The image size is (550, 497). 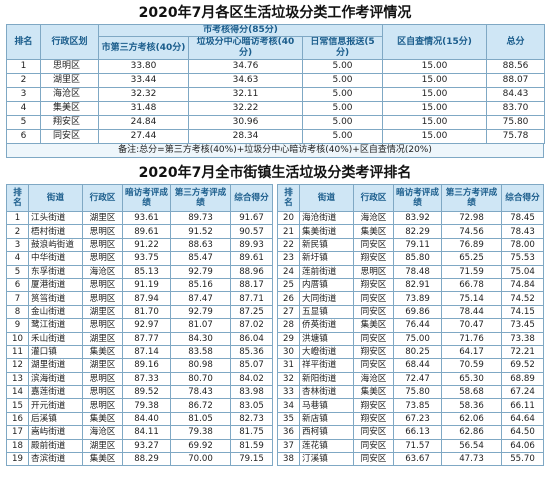 I want to click on table-cell: 73.38, so click(x=522, y=338).